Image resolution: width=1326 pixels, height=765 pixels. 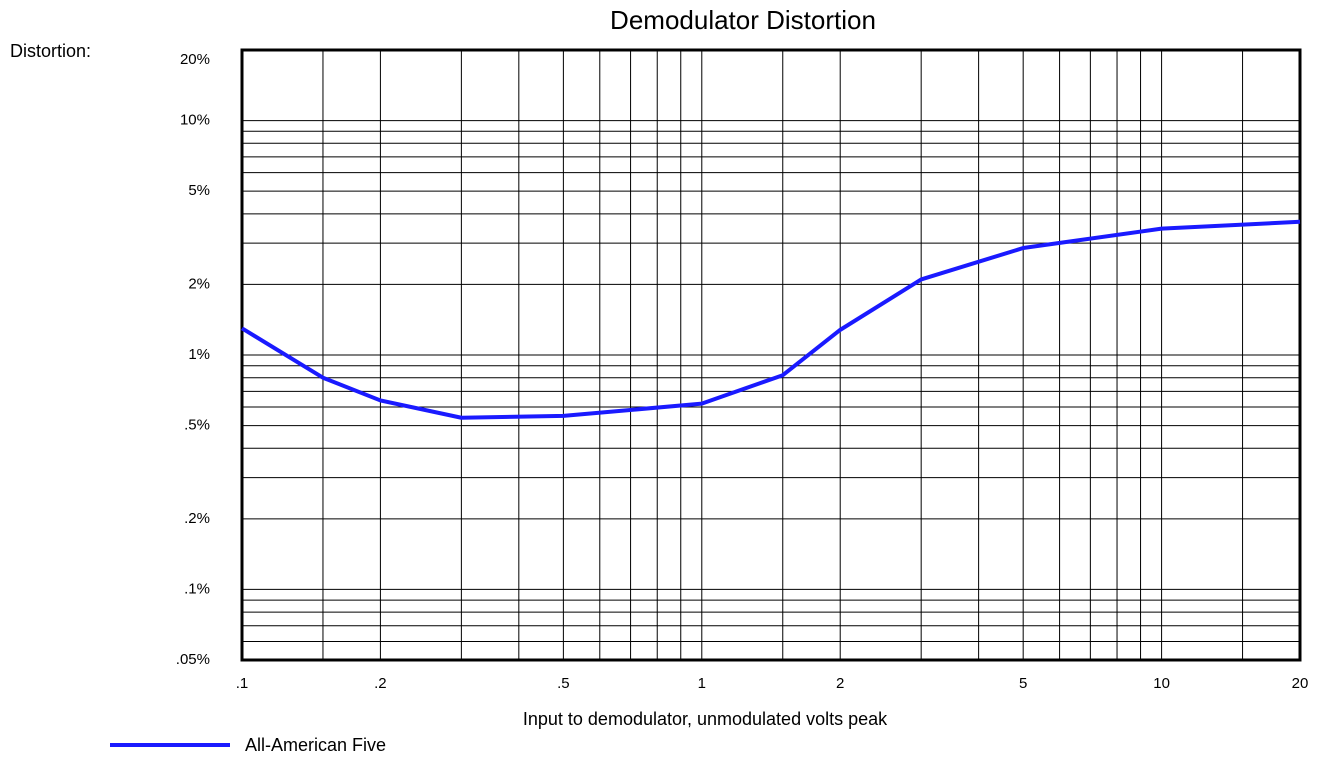 What do you see at coordinates (380, 683) in the screenshot?
I see `x-tick-label: .2` at bounding box center [380, 683].